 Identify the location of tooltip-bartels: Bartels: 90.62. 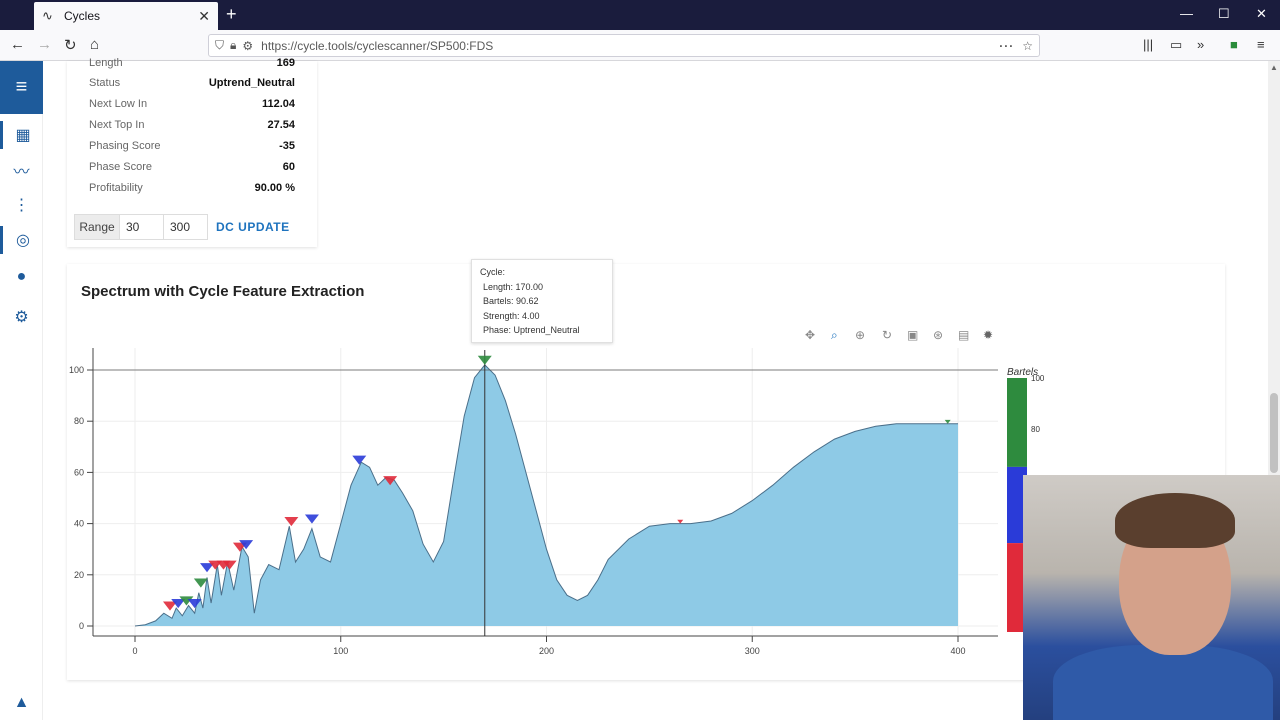
(511, 301).